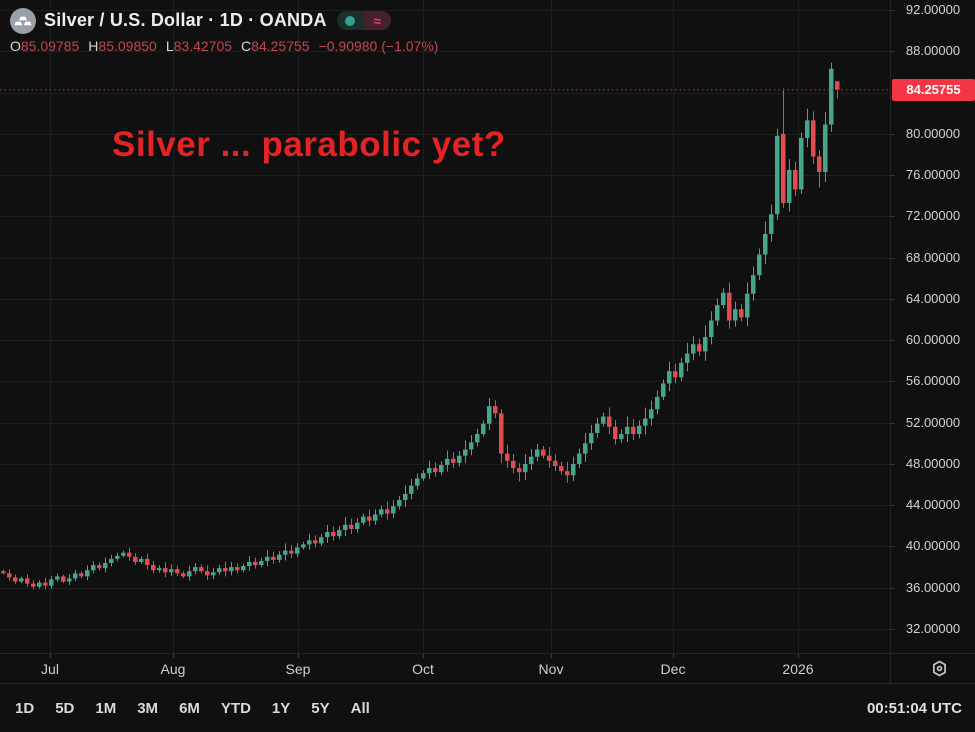 This screenshot has height=732, width=975. I want to click on low-label: L, so click(169, 46).